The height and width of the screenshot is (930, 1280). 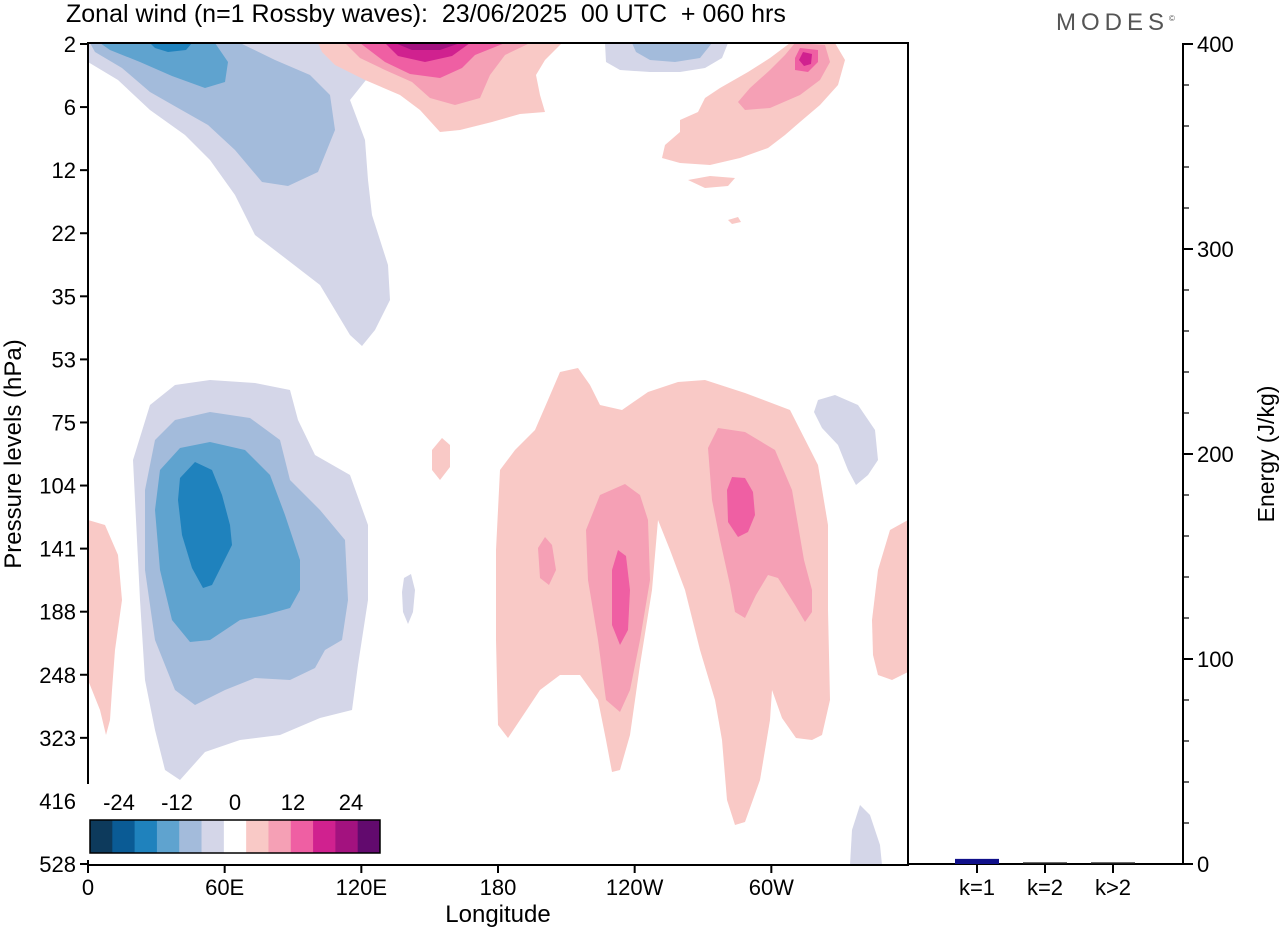 What do you see at coordinates (57, 549) in the screenshot?
I see `y-tick-label: 141` at bounding box center [57, 549].